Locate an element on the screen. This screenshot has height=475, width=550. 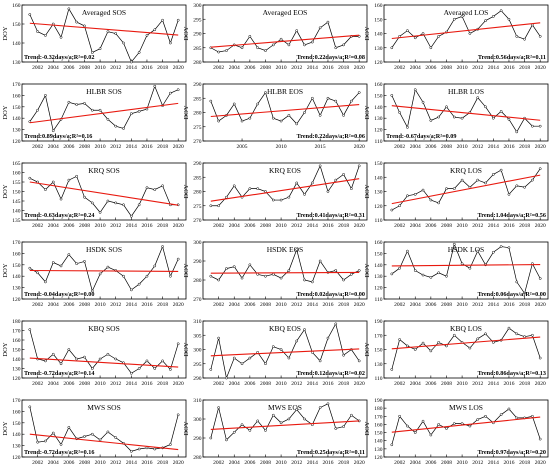
y-tick-label: 300 is located at coordinates (197, 6).